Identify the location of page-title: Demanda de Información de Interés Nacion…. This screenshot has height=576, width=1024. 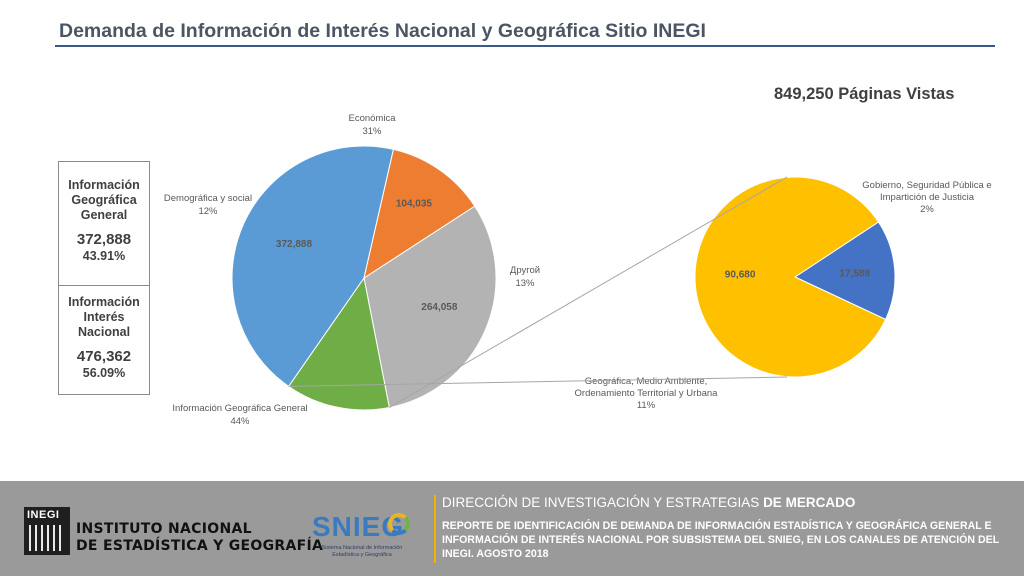
(382, 31).